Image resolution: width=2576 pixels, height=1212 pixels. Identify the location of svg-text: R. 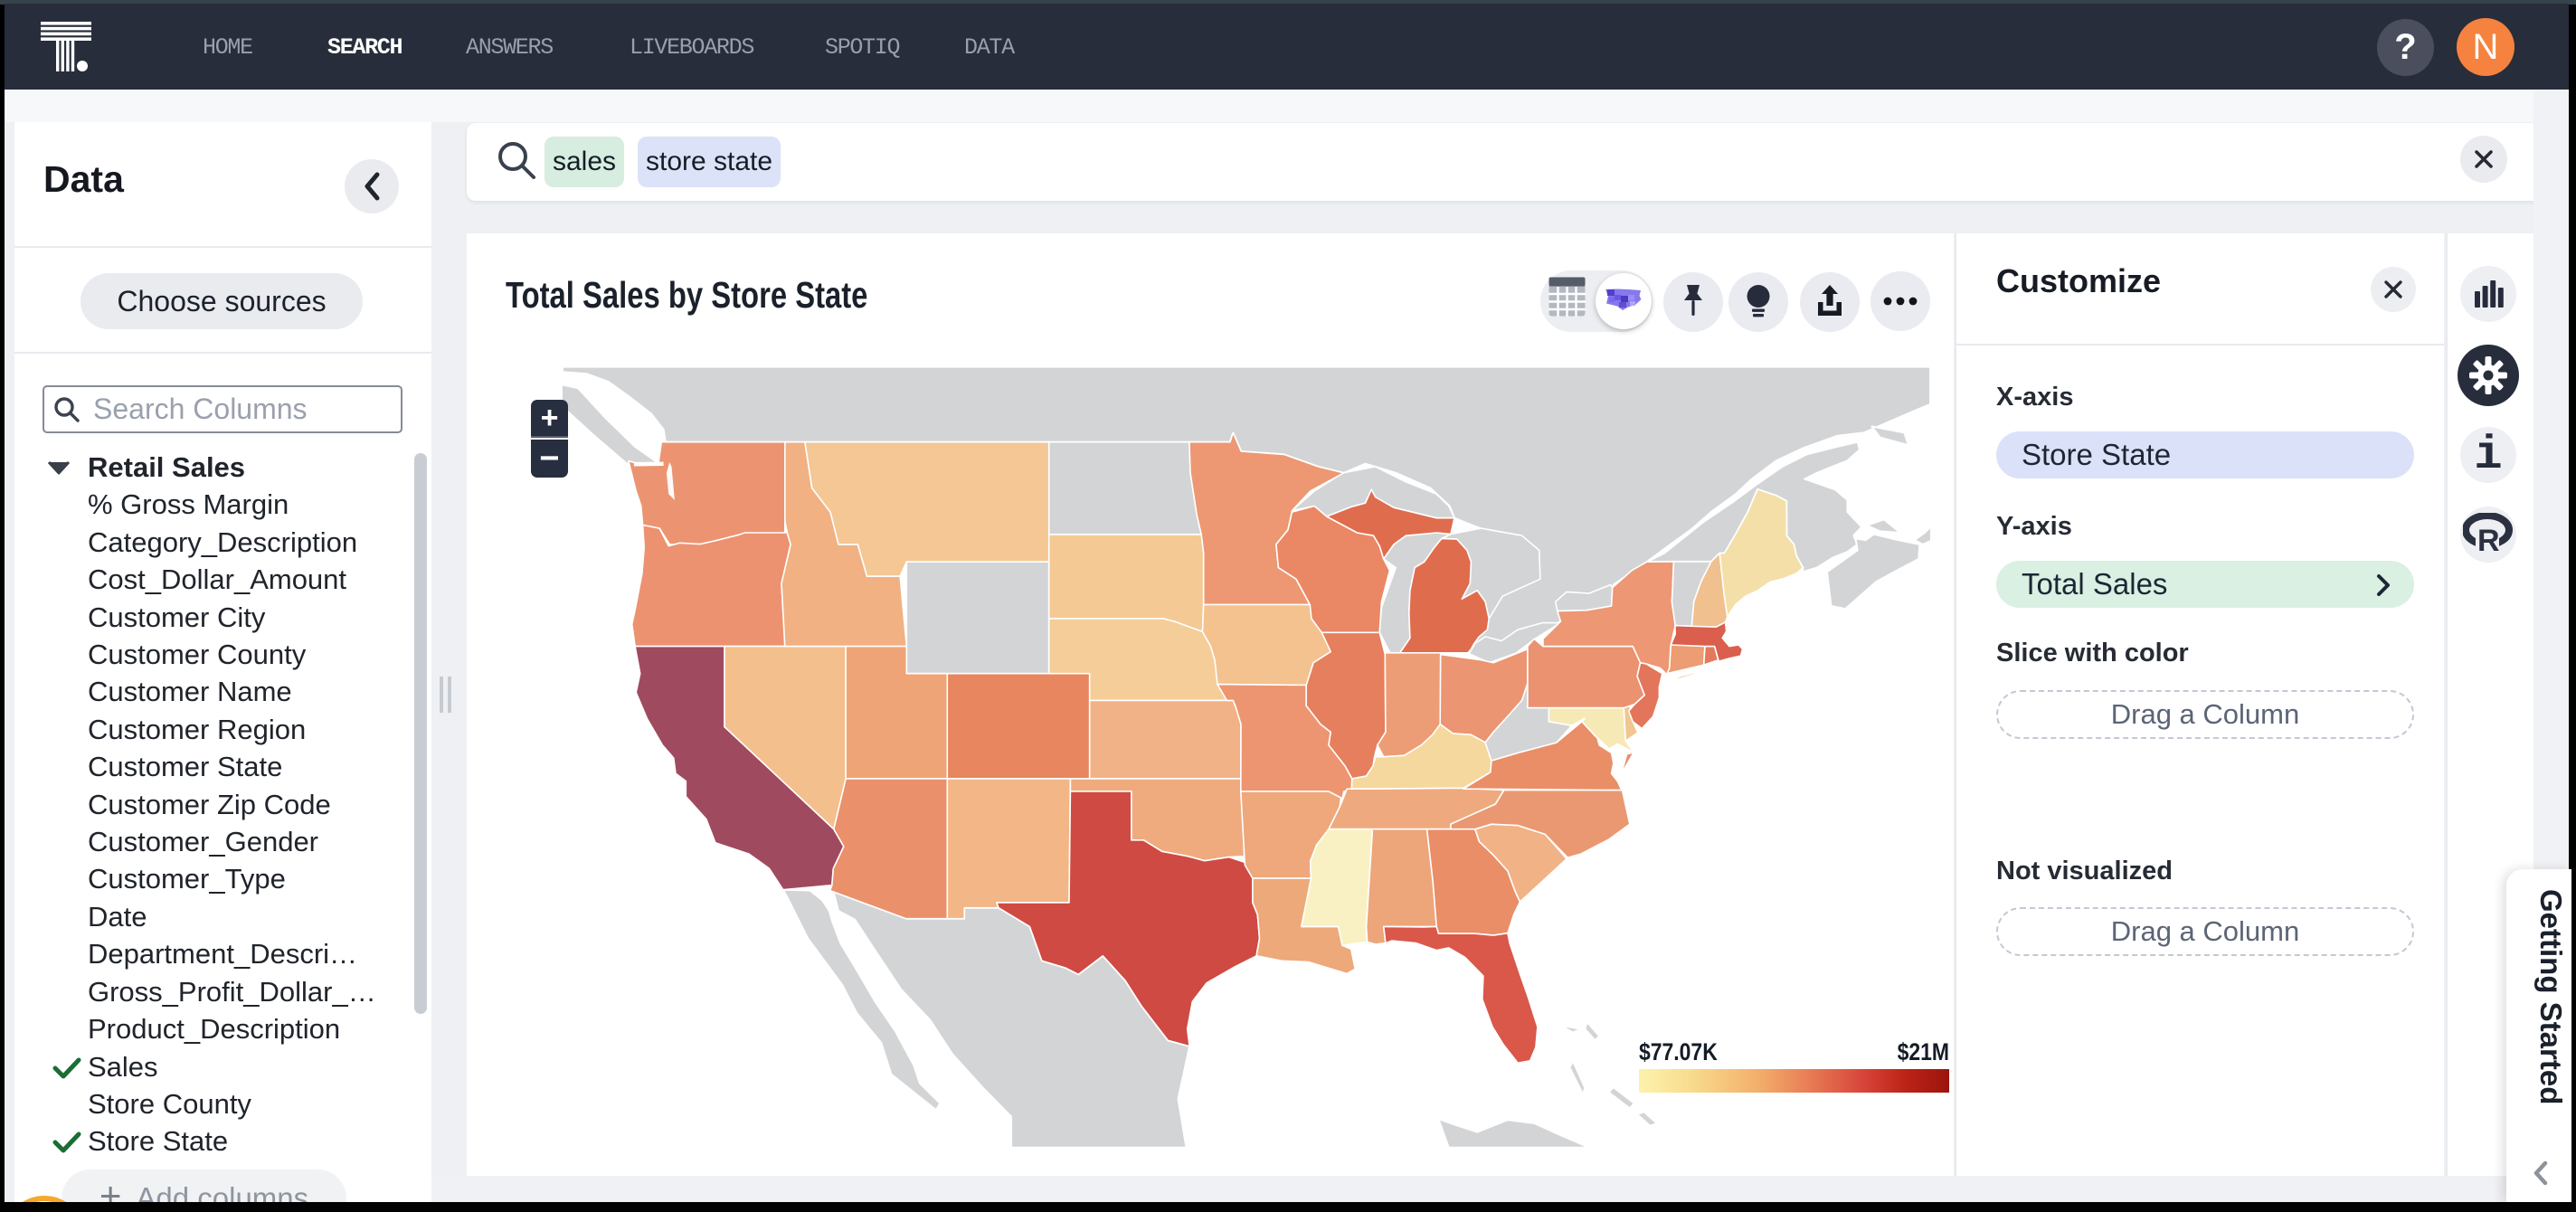
(2488, 540).